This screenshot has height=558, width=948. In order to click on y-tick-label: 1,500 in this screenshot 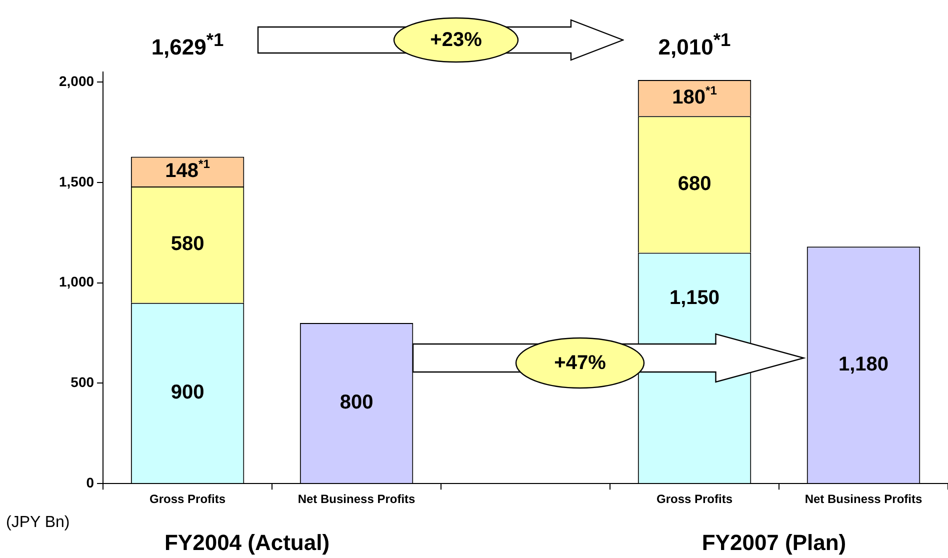, I will do `click(76, 181)`.